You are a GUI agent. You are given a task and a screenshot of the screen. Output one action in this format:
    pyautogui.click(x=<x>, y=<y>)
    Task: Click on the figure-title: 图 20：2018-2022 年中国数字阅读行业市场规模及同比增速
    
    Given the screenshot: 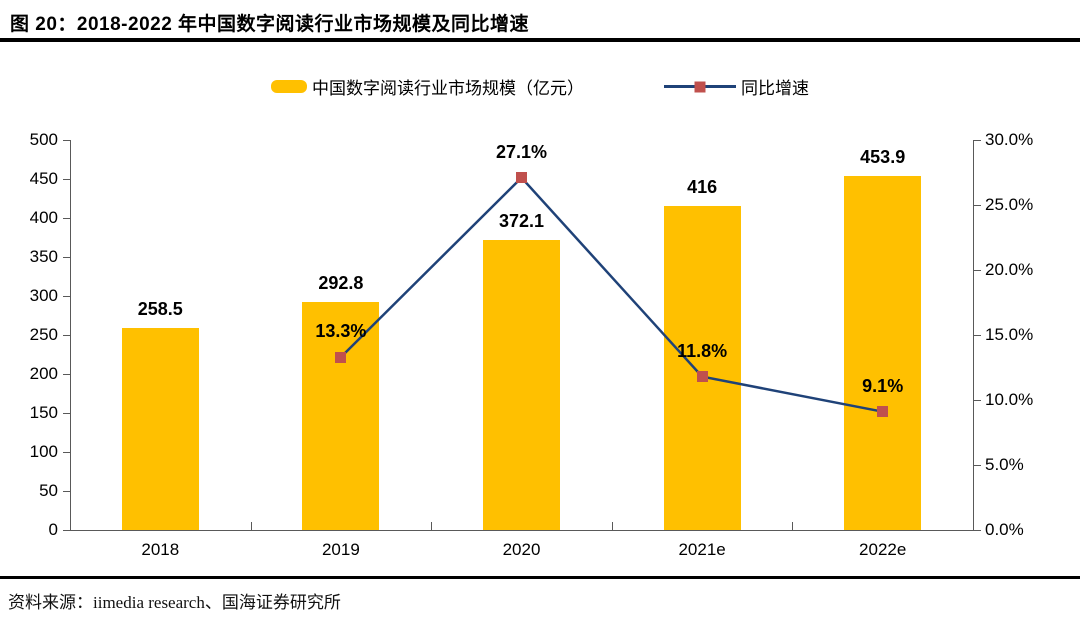 What is the action you would take?
    pyautogui.click(x=270, y=24)
    